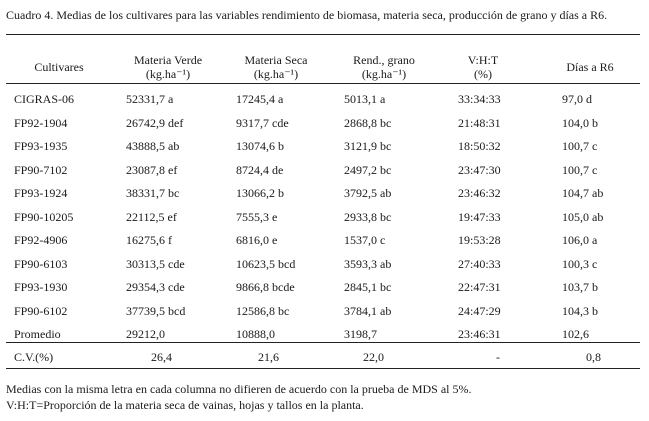  I want to click on cell-materia-seca: 10888,0, so click(255, 334).